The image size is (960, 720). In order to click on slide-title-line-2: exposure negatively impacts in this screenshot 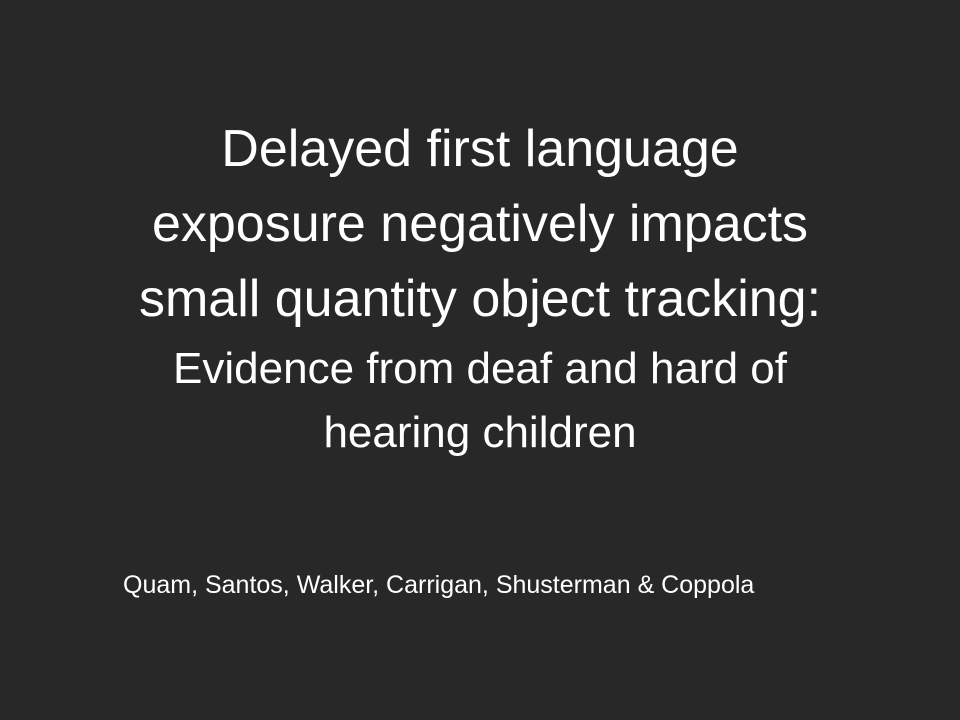, I will do `click(480, 224)`.